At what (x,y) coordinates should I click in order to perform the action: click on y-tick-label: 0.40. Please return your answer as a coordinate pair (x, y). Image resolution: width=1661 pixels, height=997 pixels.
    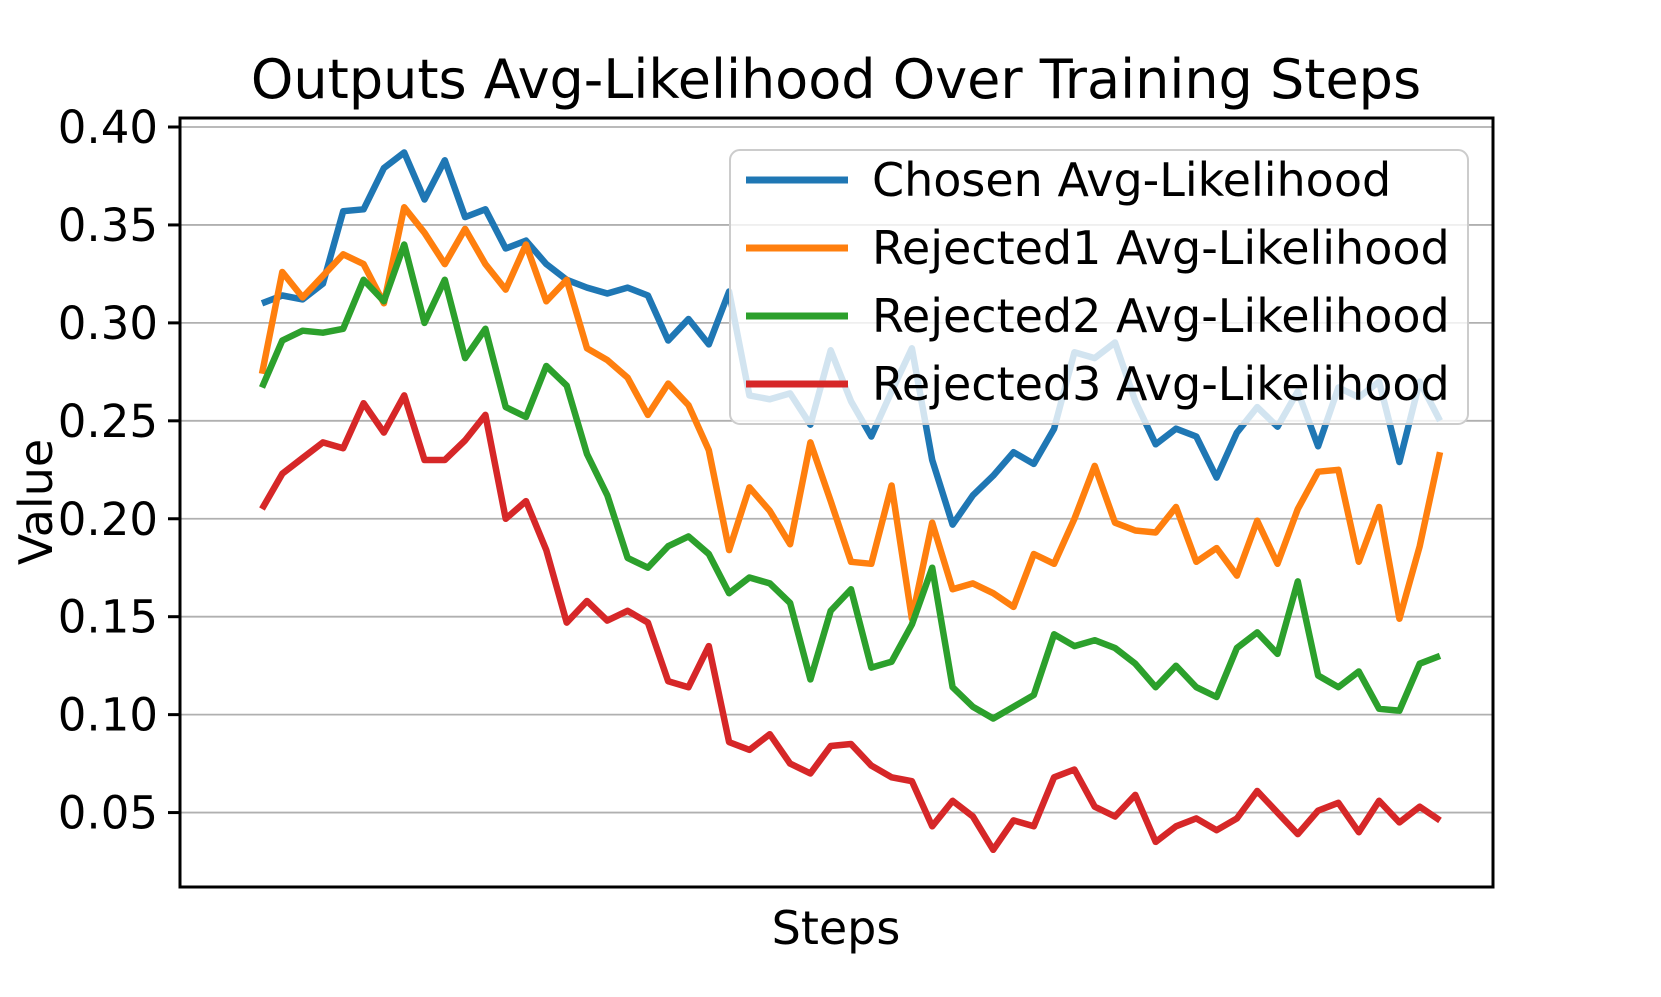
    Looking at the image, I should click on (108, 127).